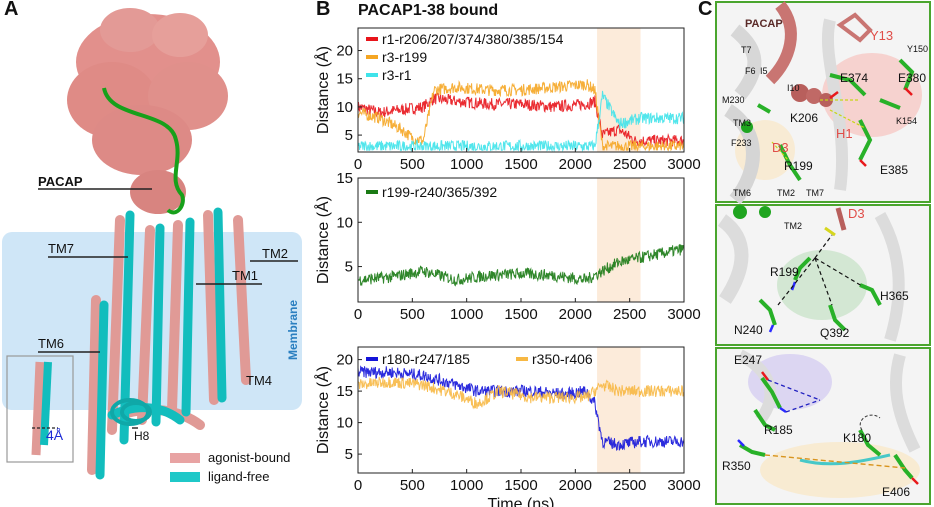 This screenshot has width=934, height=507. Describe the element at coordinates (798, 166) in the screenshot. I see `label-r199: R199` at that location.